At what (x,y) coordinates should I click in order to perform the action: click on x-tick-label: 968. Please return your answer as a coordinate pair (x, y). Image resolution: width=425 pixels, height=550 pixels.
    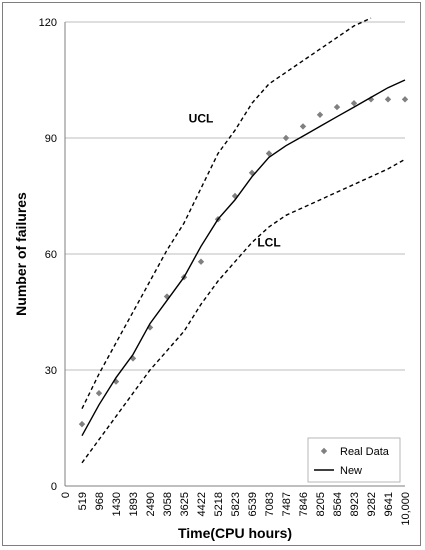
    Looking at the image, I should click on (100, 501).